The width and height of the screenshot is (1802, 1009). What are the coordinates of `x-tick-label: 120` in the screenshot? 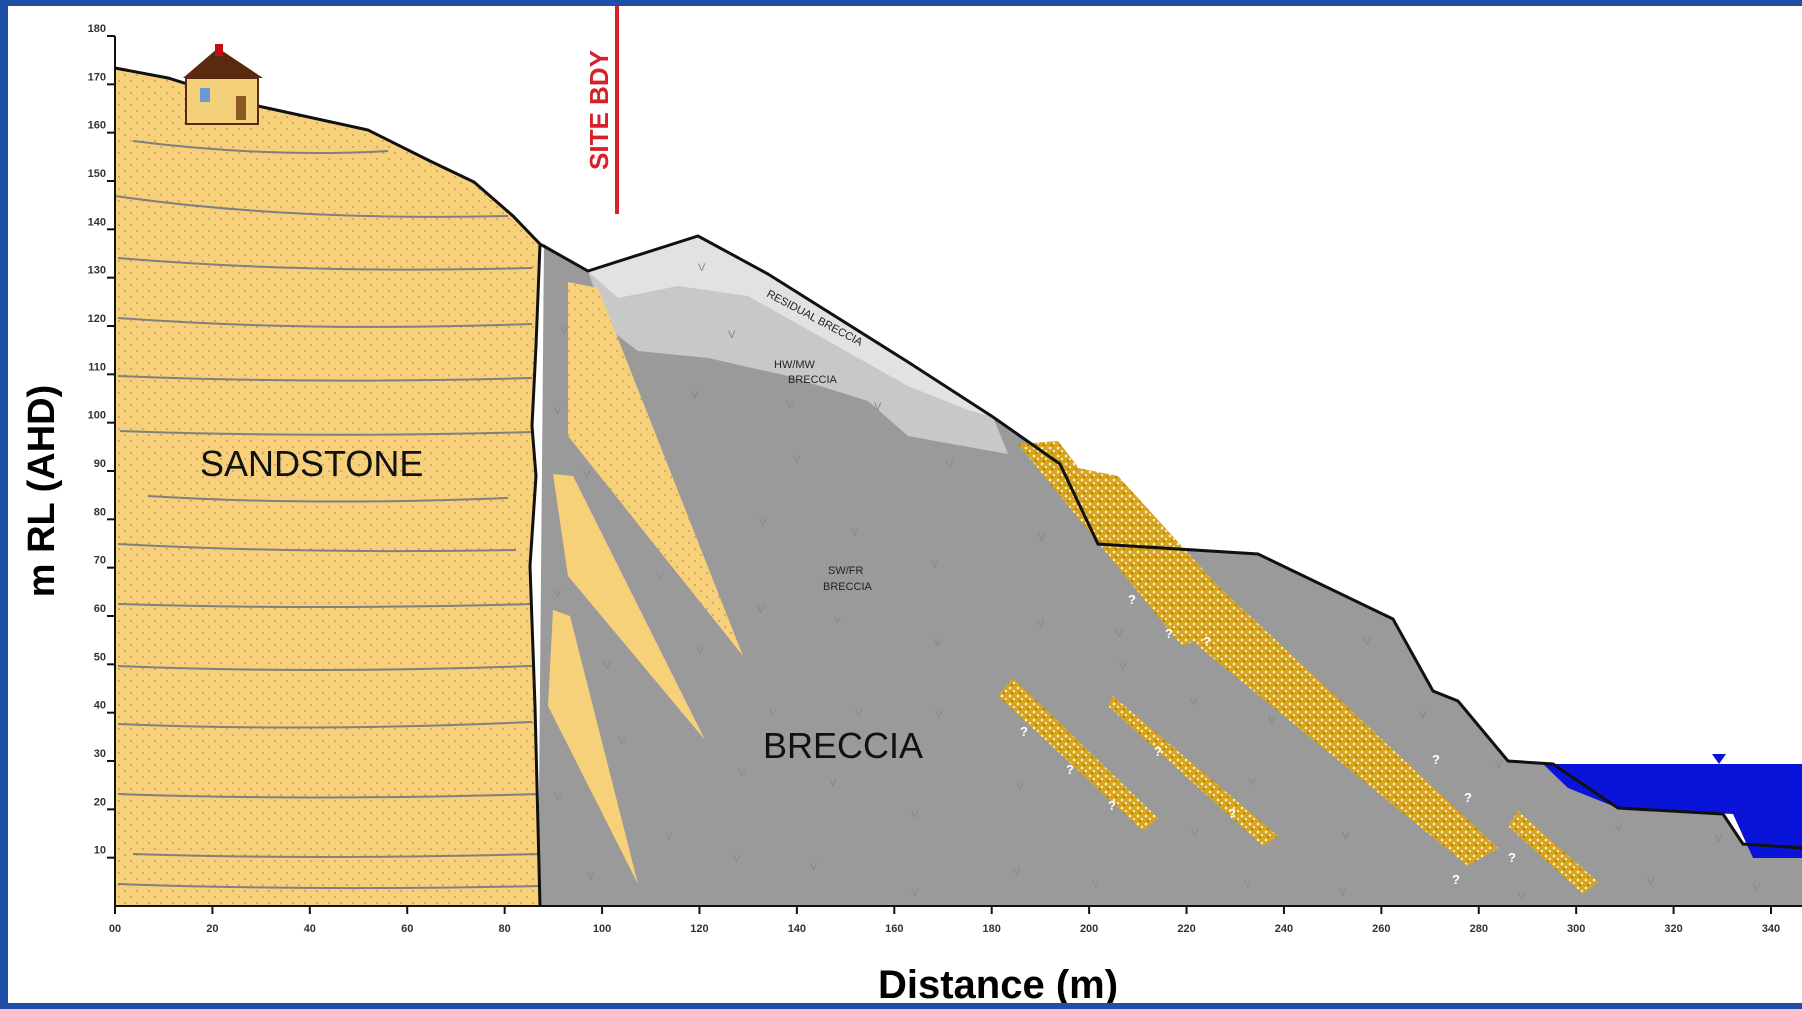 It's located at (699, 929).